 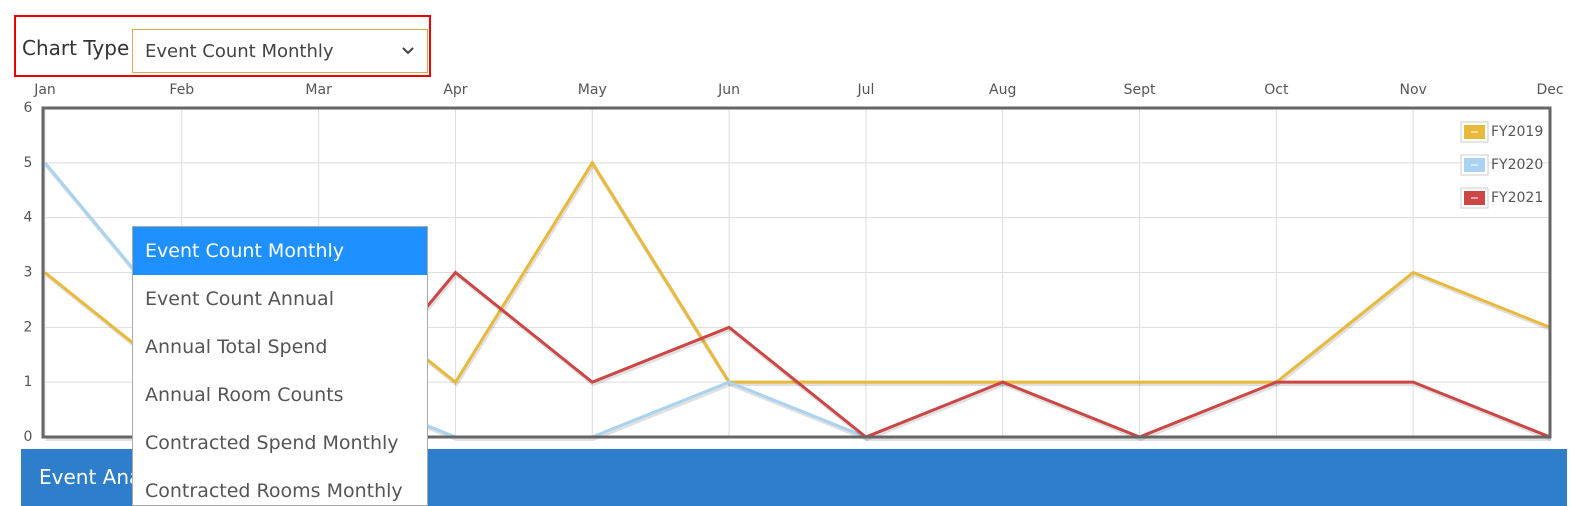 What do you see at coordinates (44, 90) in the screenshot?
I see `x-tick-label: Jan` at bounding box center [44, 90].